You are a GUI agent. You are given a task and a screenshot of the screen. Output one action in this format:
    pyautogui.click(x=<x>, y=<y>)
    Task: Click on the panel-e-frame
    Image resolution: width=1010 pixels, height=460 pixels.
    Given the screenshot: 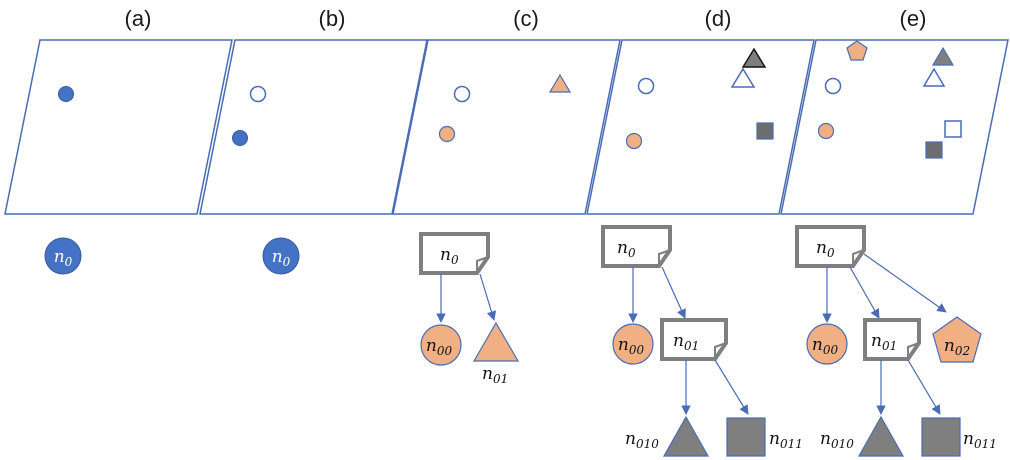 What is the action you would take?
    pyautogui.click(x=894, y=127)
    